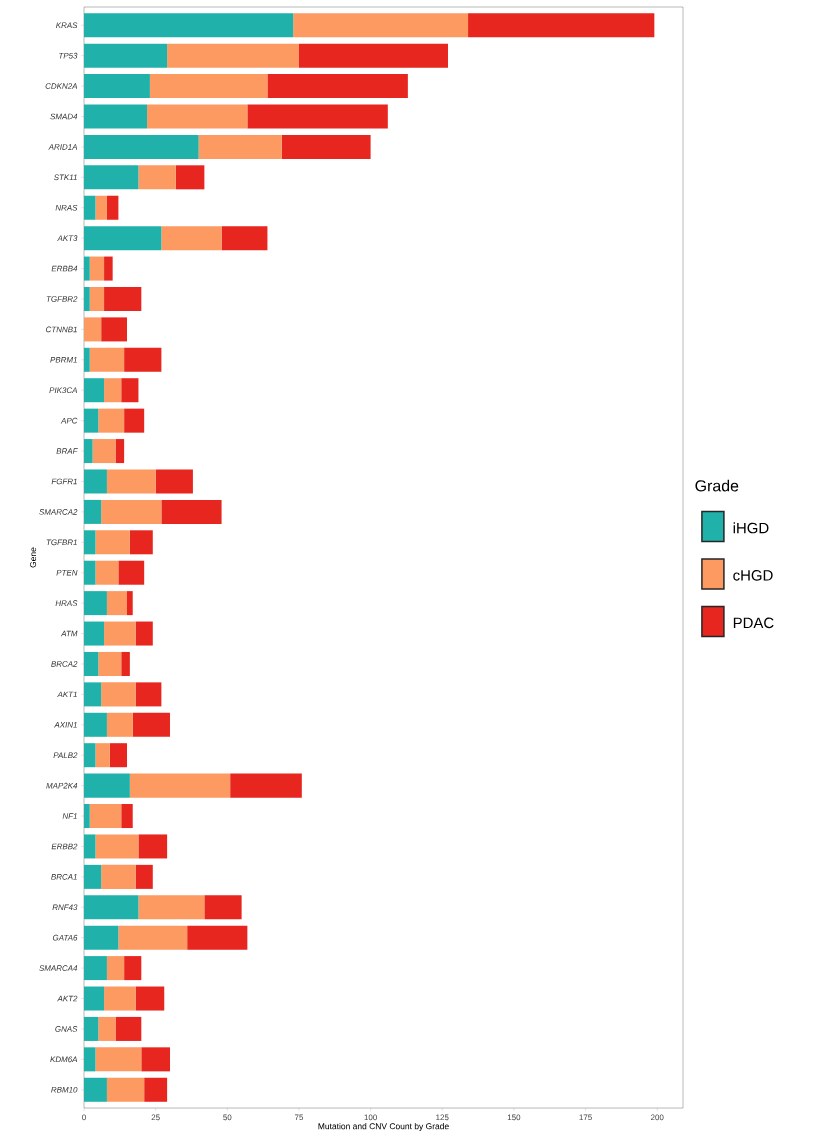  I want to click on y-axis-title: Gene, so click(33, 557).